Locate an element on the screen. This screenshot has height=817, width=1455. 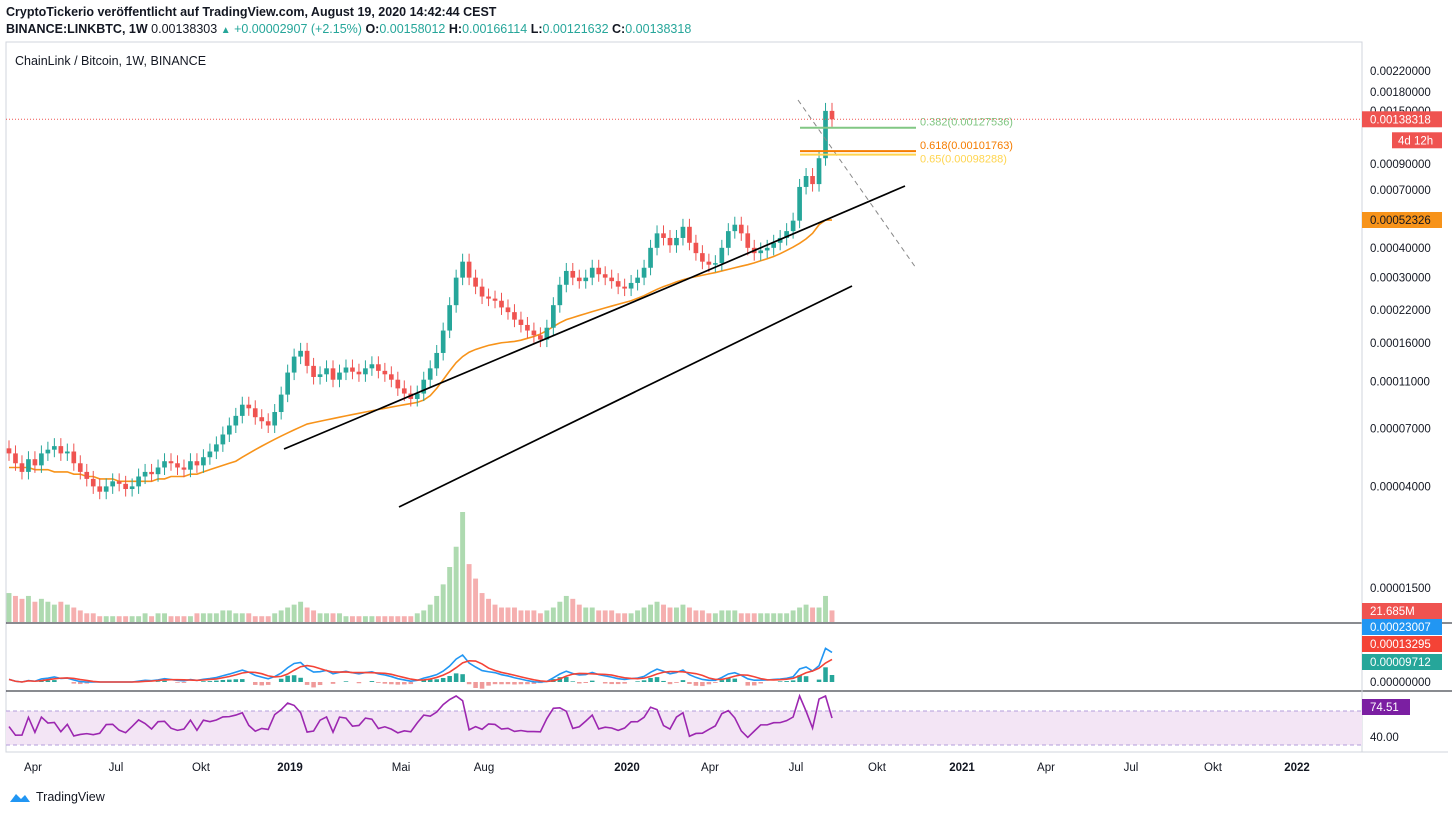
open-value: 0.00158012 is located at coordinates (412, 29).